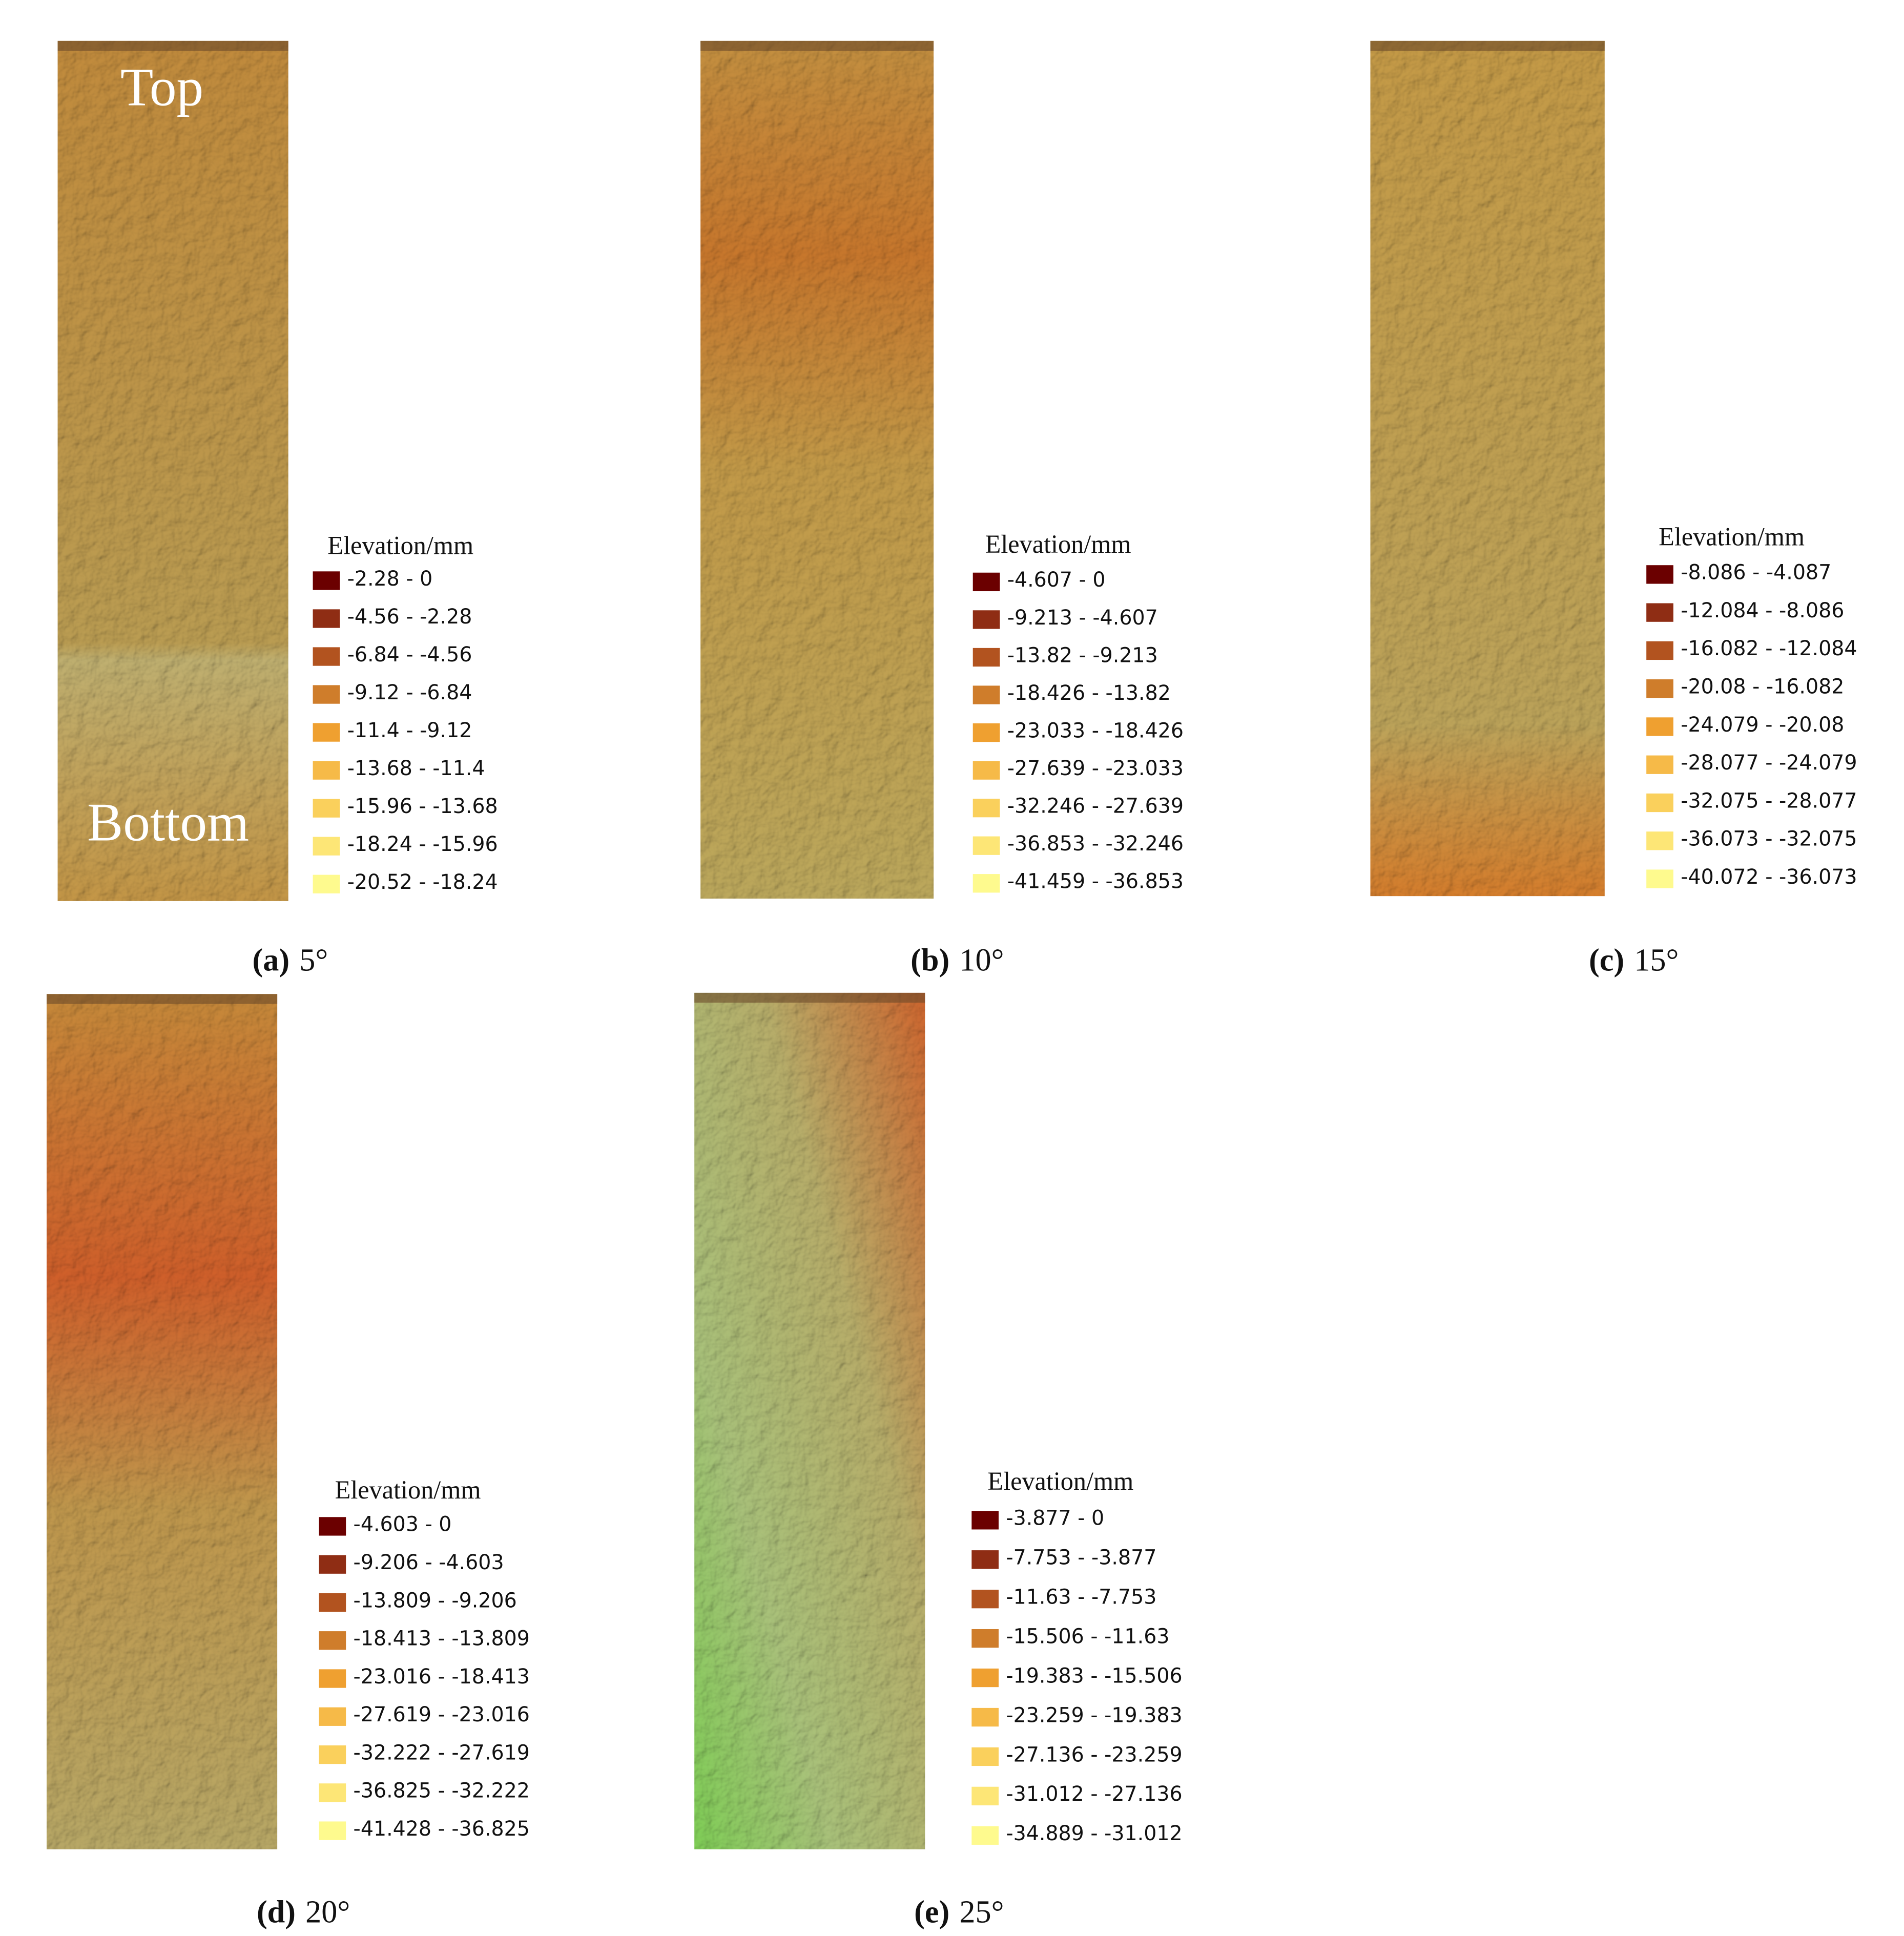  What do you see at coordinates (1095, 769) in the screenshot?
I see `legend-item: -27.639 - -23.033` at bounding box center [1095, 769].